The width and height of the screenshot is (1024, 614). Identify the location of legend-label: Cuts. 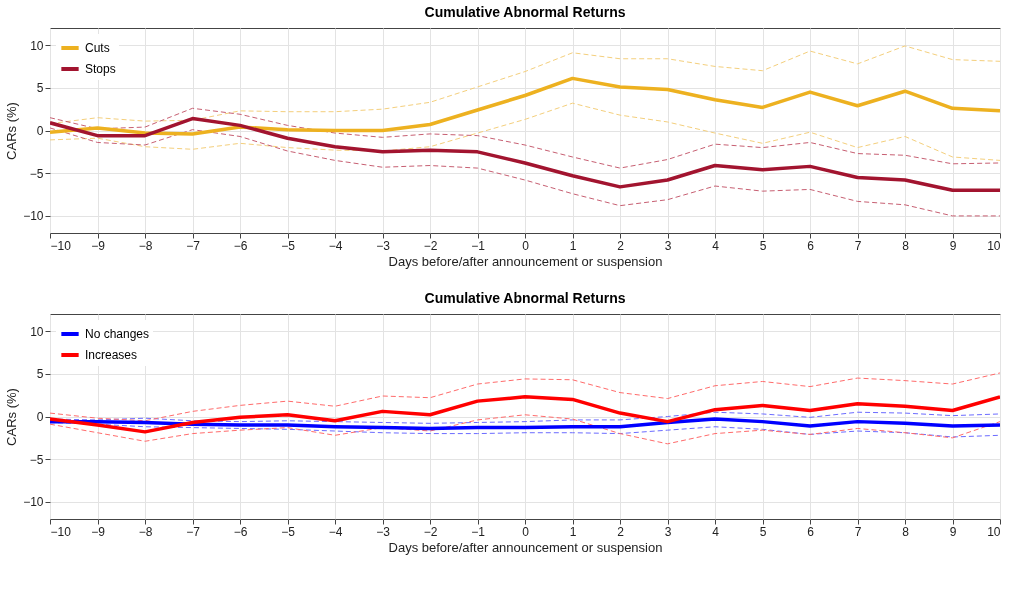
(97, 48).